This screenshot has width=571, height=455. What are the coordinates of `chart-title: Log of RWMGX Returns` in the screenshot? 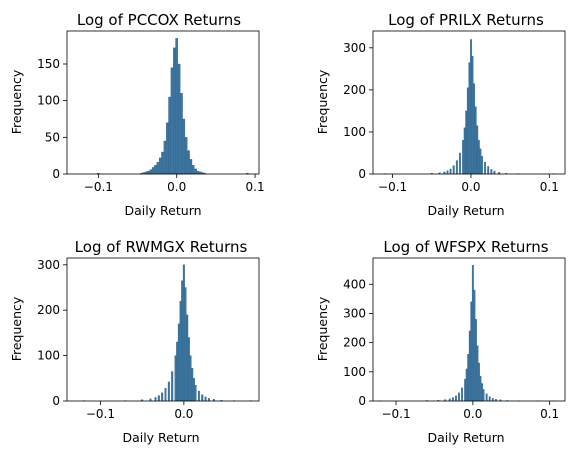 It's located at (161, 247).